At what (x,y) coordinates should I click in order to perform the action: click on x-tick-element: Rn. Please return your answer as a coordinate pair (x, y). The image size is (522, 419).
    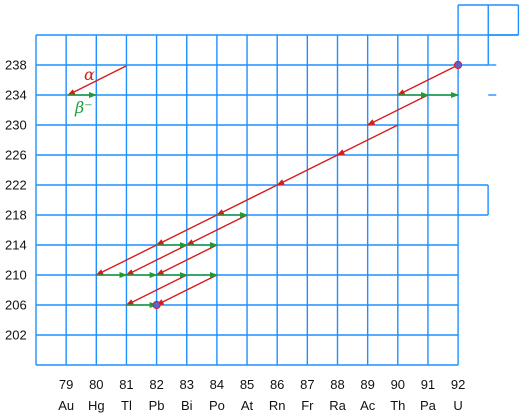
    Looking at the image, I should click on (277, 405).